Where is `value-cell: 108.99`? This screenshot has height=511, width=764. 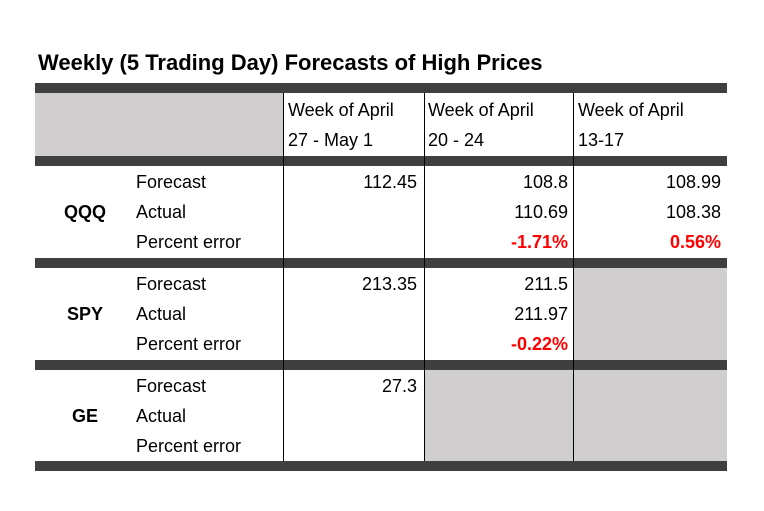
value-cell: 108.99 is located at coordinates (693, 182).